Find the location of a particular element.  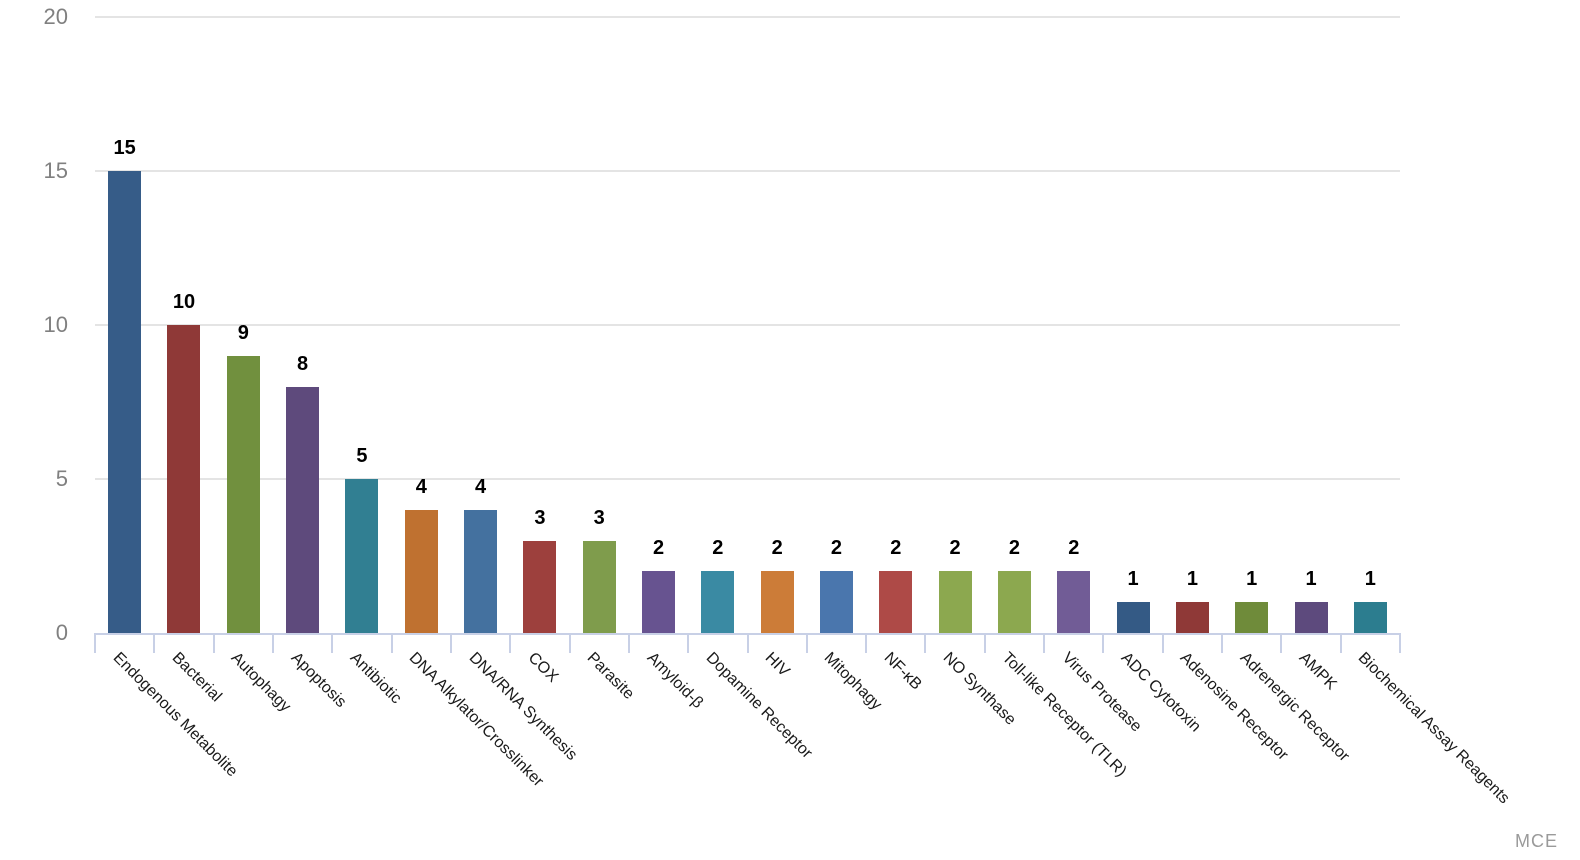

category-label: Adrenergic Receptor is located at coordinates (1294, 707).